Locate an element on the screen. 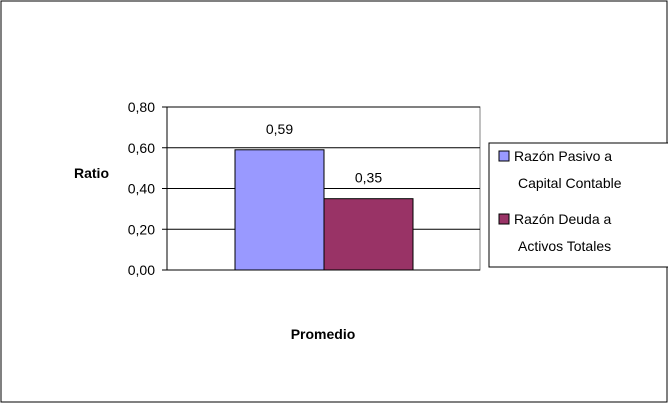 The image size is (668, 408). data-label: 0,35 is located at coordinates (368, 178).